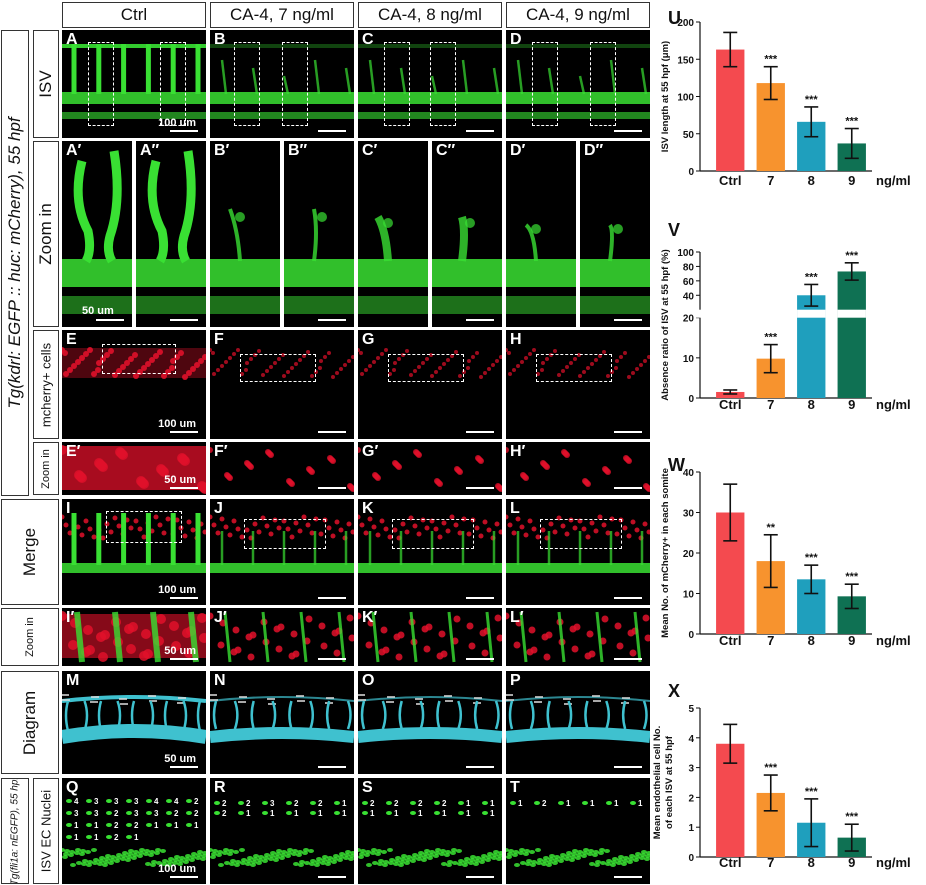  What do you see at coordinates (15, 831) in the screenshot?
I see `row-label-nuclei-sub-text: Tg(fli1a: nEGFP), 55 hpf` at bounding box center [15, 831].